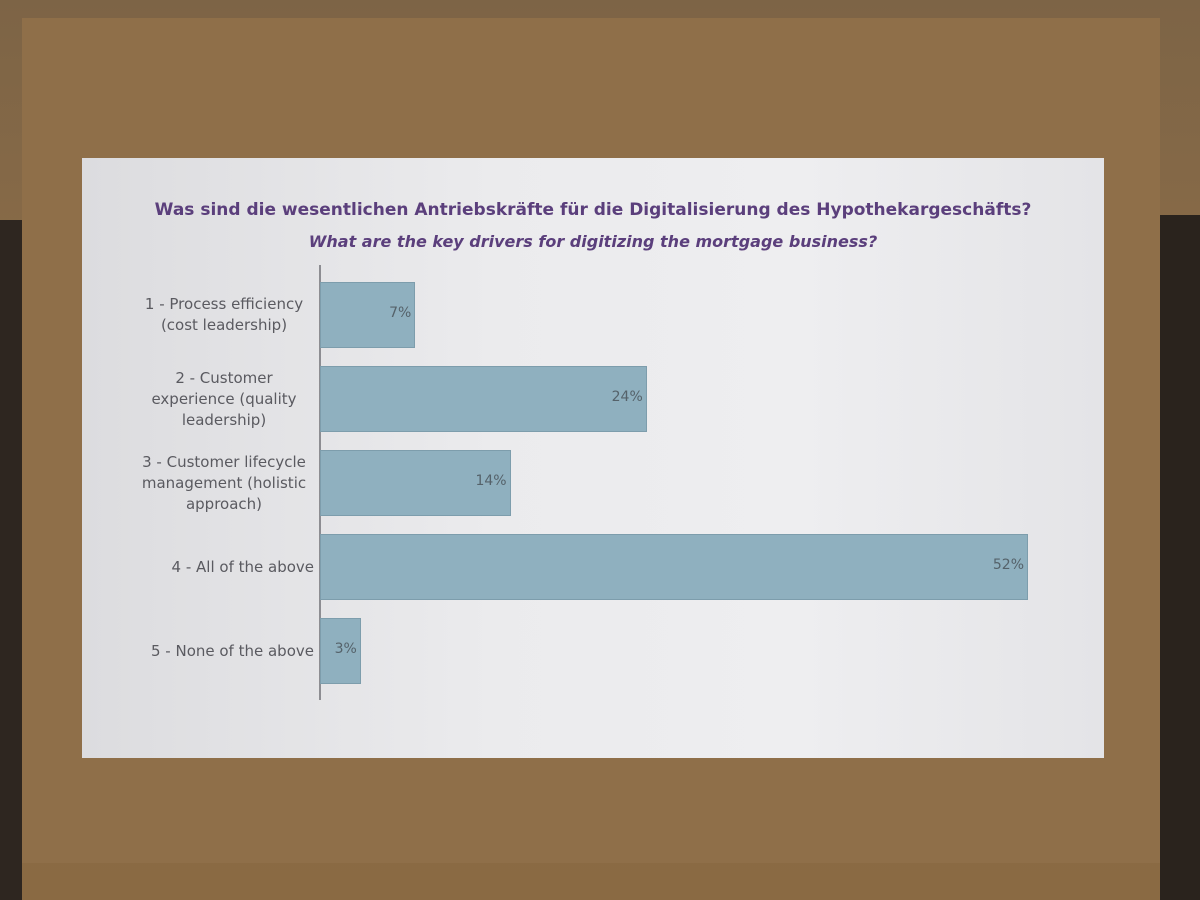 The image size is (1200, 900). I want to click on category-label-box: 5 - None of the above, so click(212, 651).